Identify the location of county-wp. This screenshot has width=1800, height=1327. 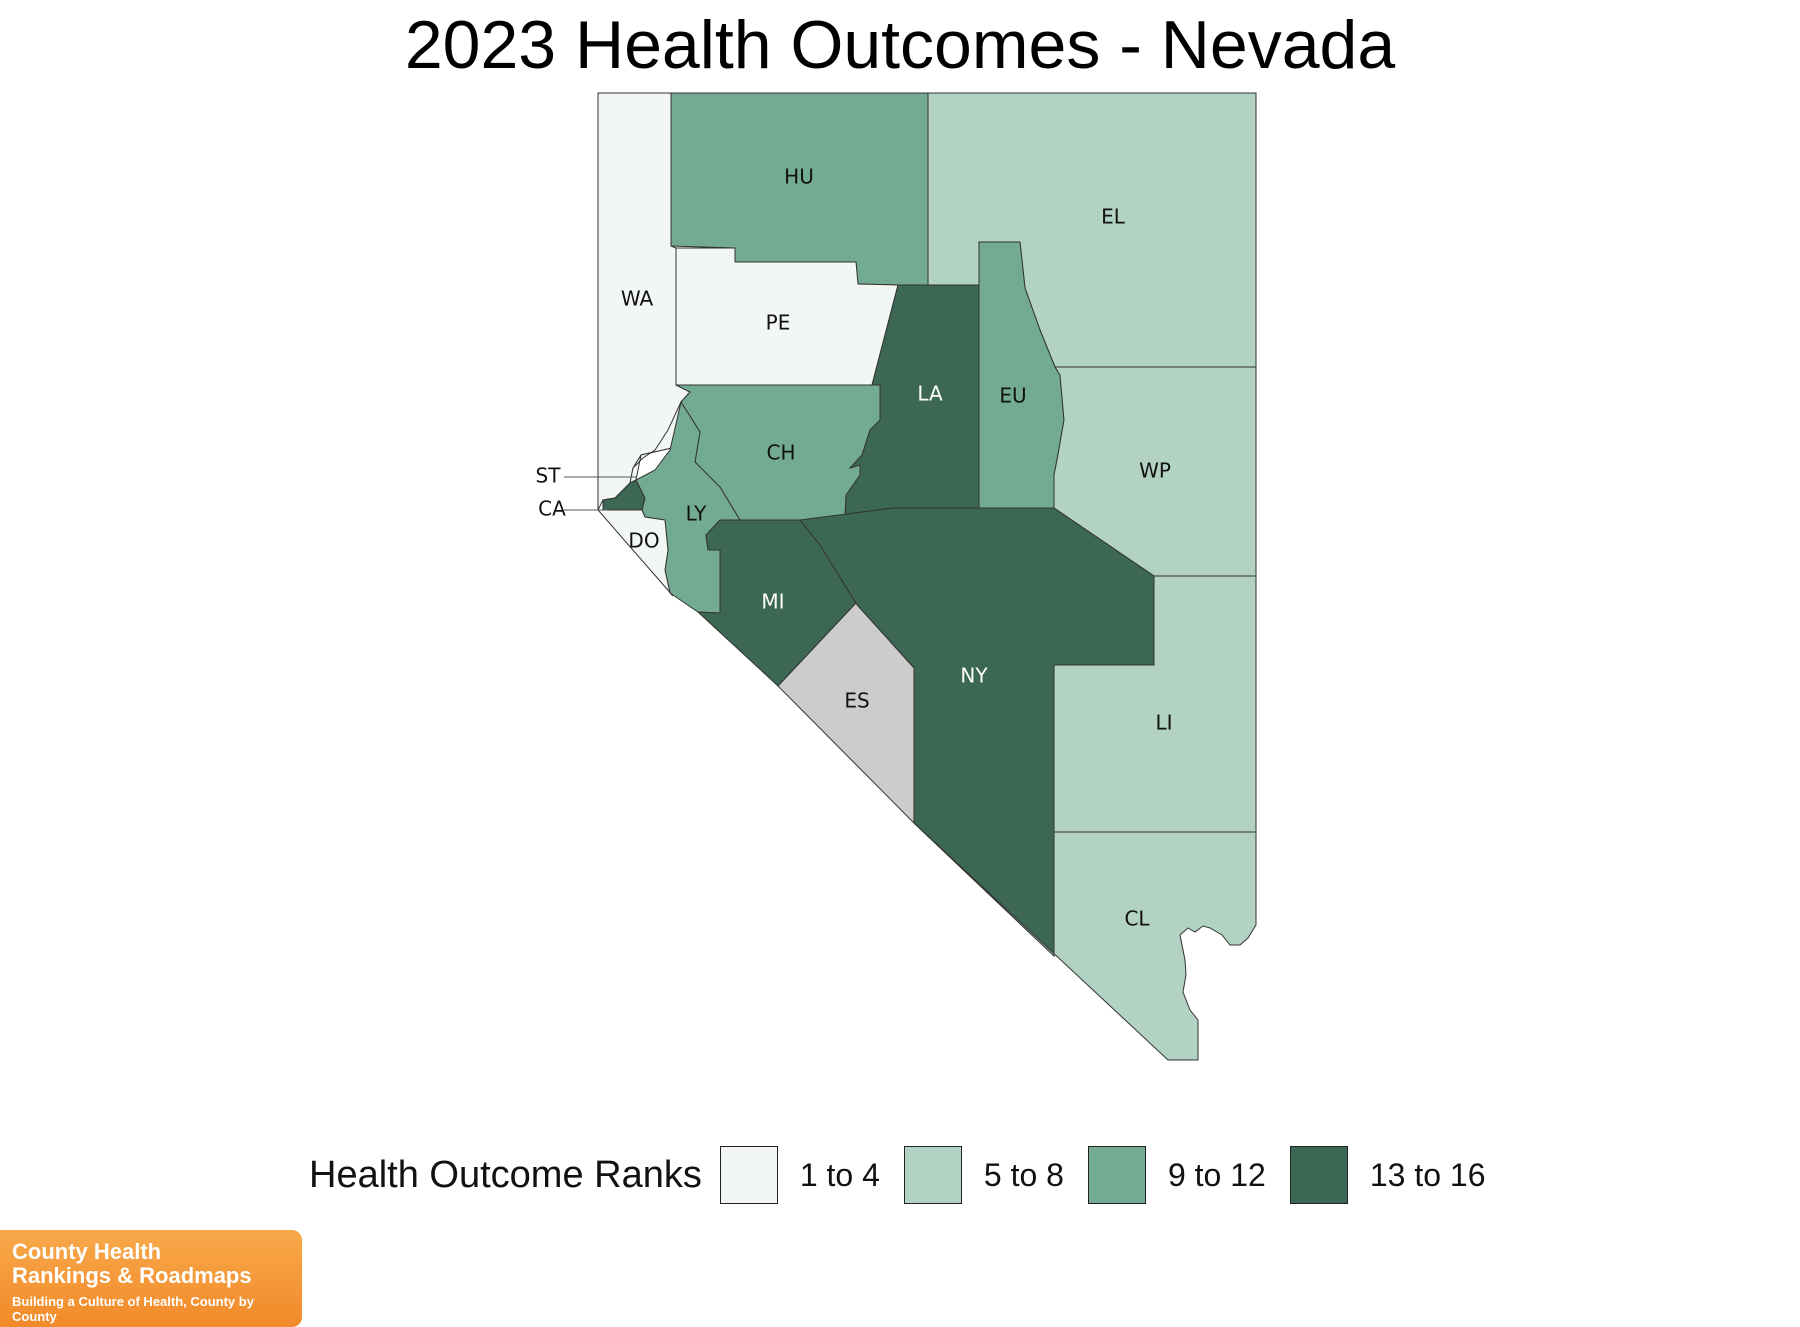
(1155, 471).